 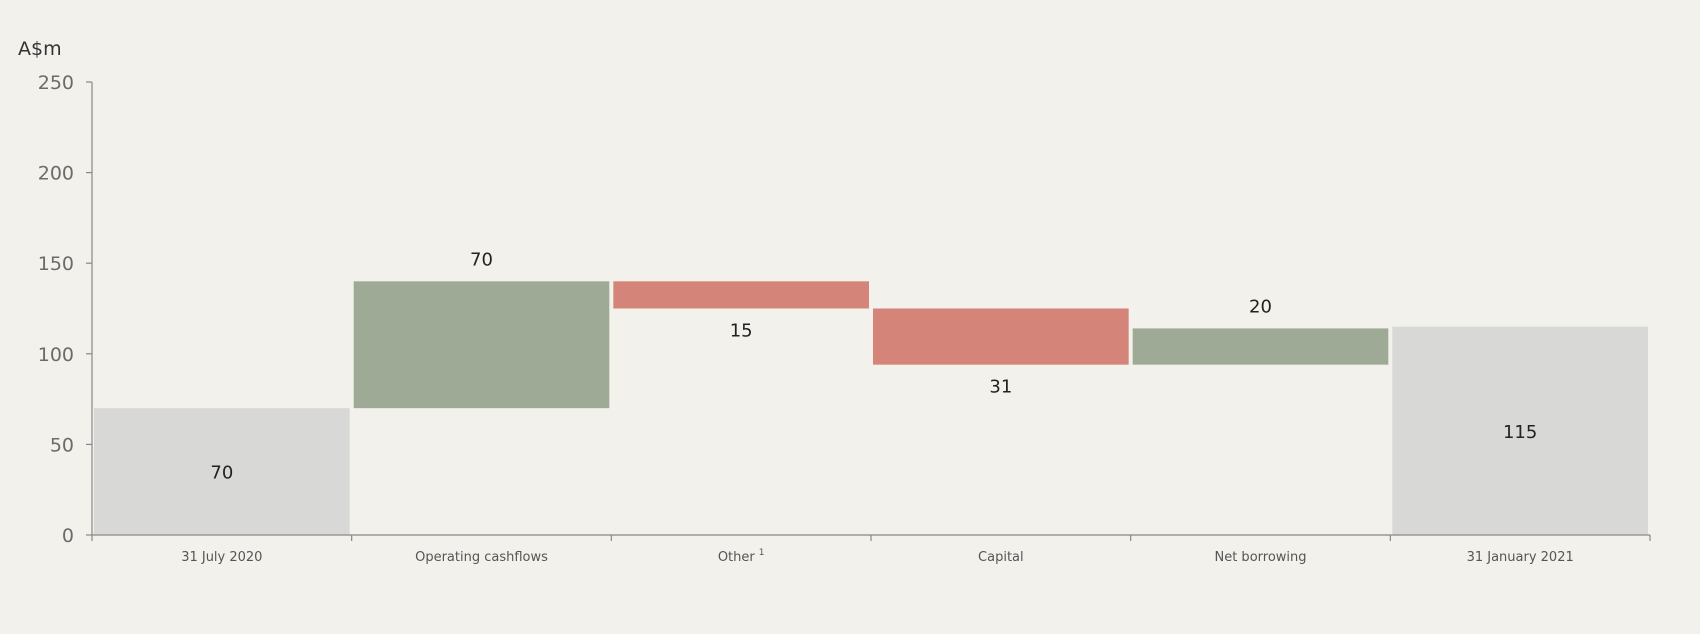 What do you see at coordinates (741, 556) in the screenshot?
I see `x-category-label: Other 1` at bounding box center [741, 556].